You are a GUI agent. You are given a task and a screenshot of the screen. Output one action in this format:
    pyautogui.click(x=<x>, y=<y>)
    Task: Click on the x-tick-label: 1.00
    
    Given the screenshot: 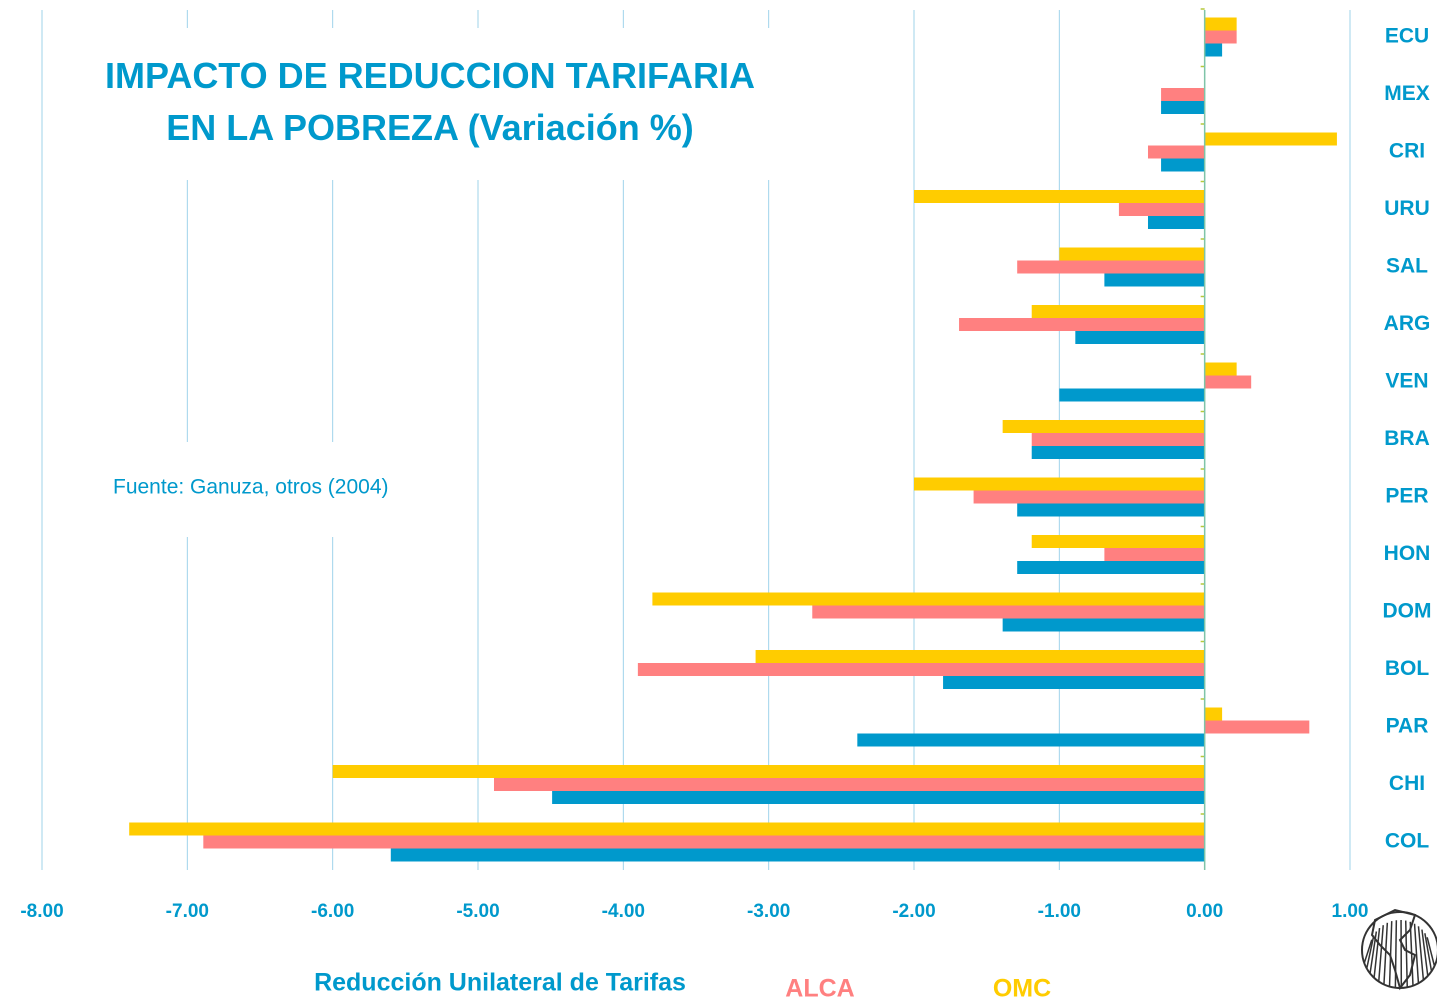 What is the action you would take?
    pyautogui.click(x=1350, y=911)
    